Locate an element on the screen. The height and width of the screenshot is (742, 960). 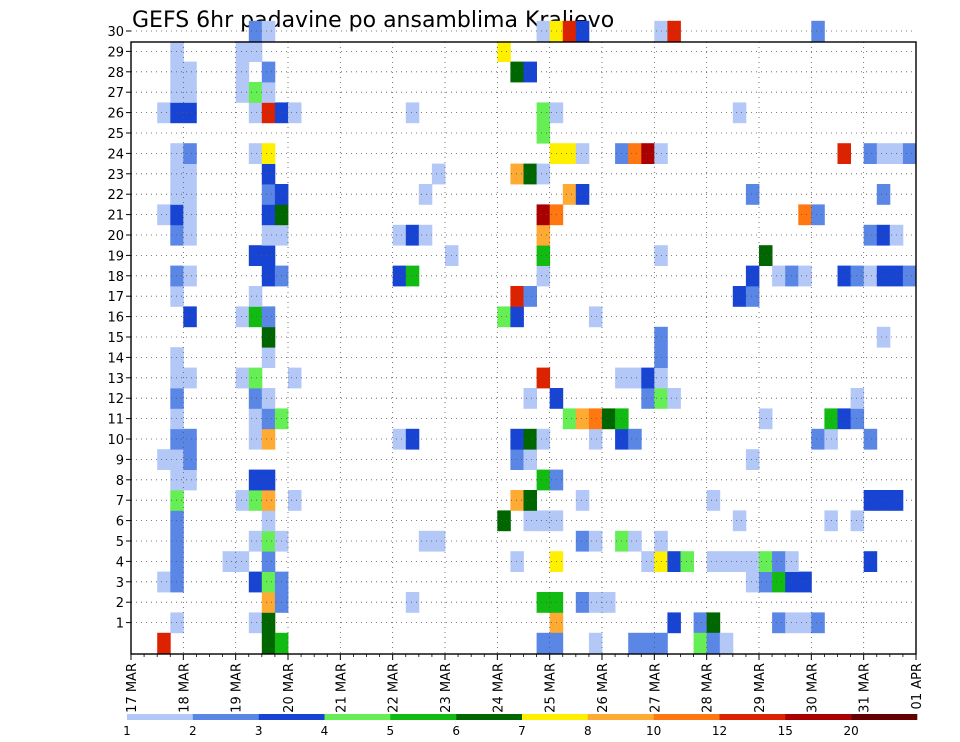
colorbar-label: 15 is located at coordinates (785, 731).